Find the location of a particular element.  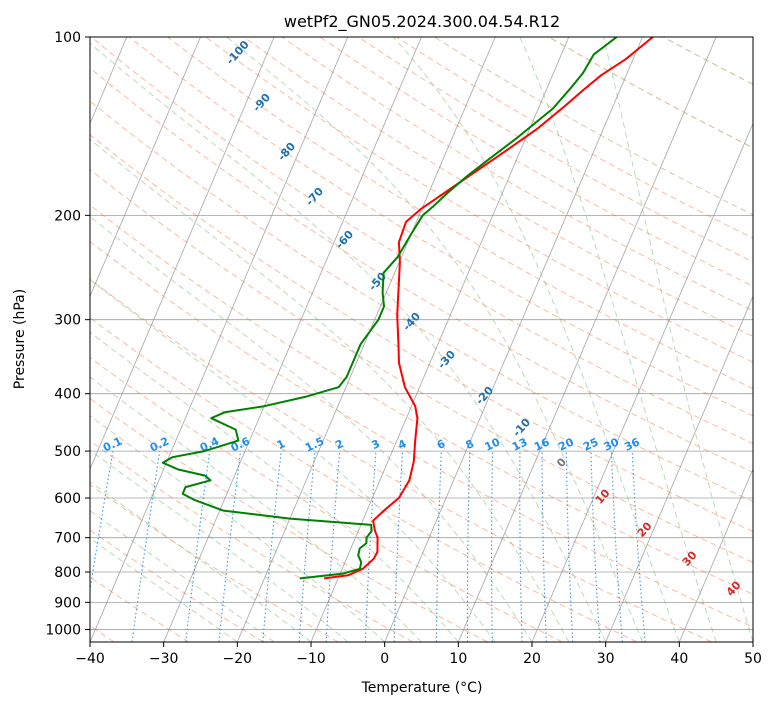

y-tick-label: 700 is located at coordinates (67, 539).